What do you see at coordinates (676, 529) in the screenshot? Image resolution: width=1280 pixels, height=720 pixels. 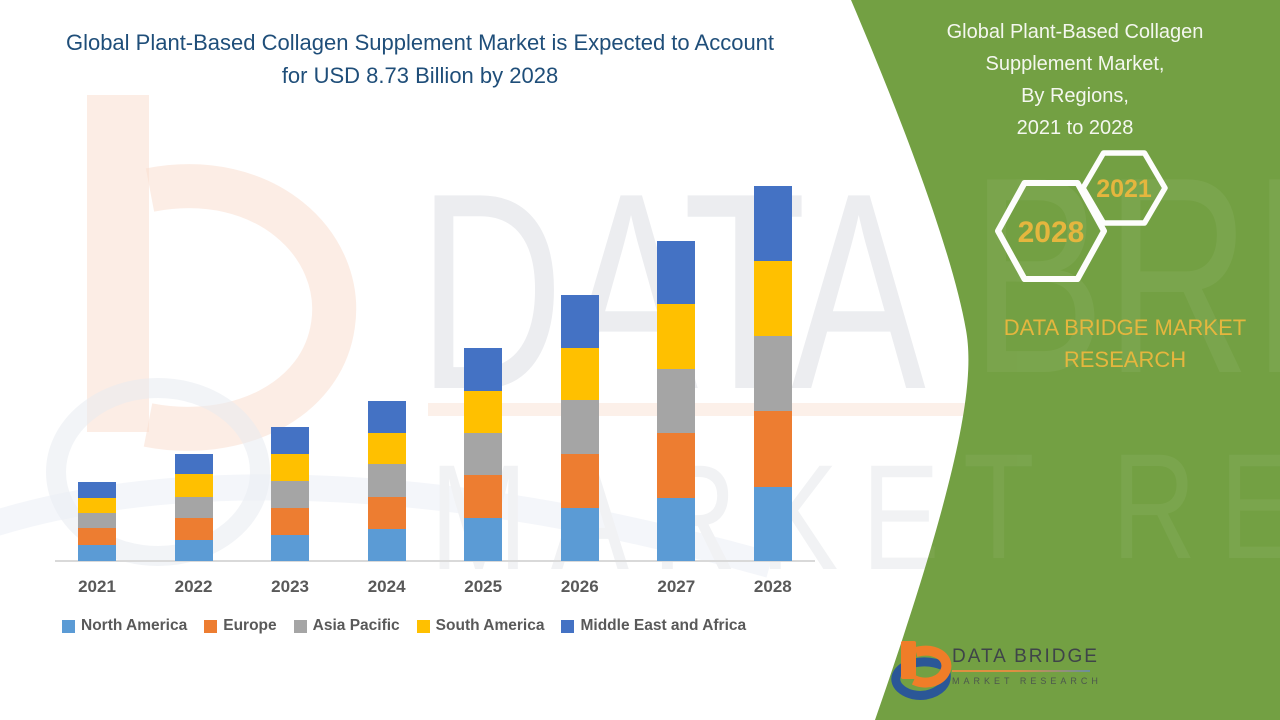 I see `bar-segment-2027-north-america` at bounding box center [676, 529].